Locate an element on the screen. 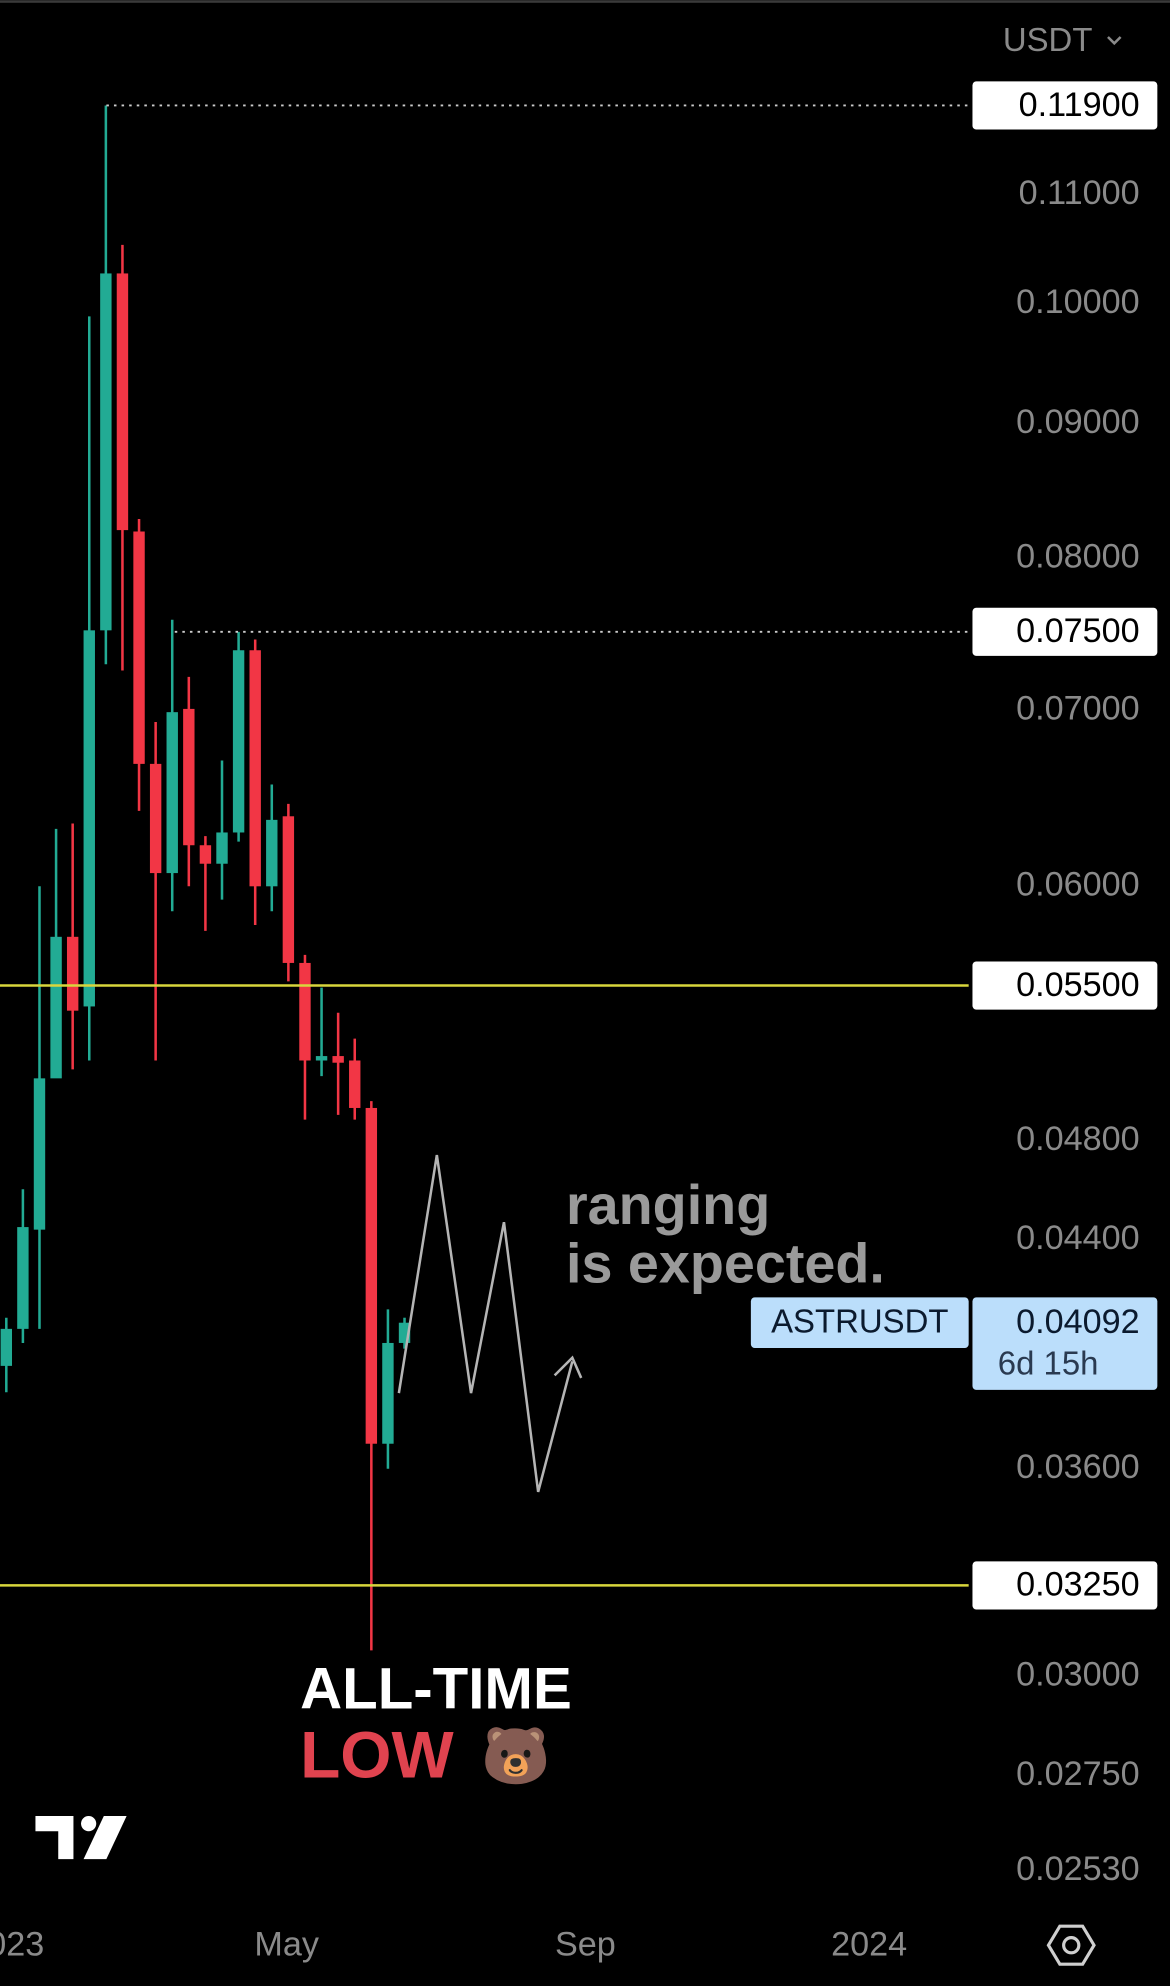 The image size is (1170, 1986). price-label: 0.11900 is located at coordinates (1079, 105).